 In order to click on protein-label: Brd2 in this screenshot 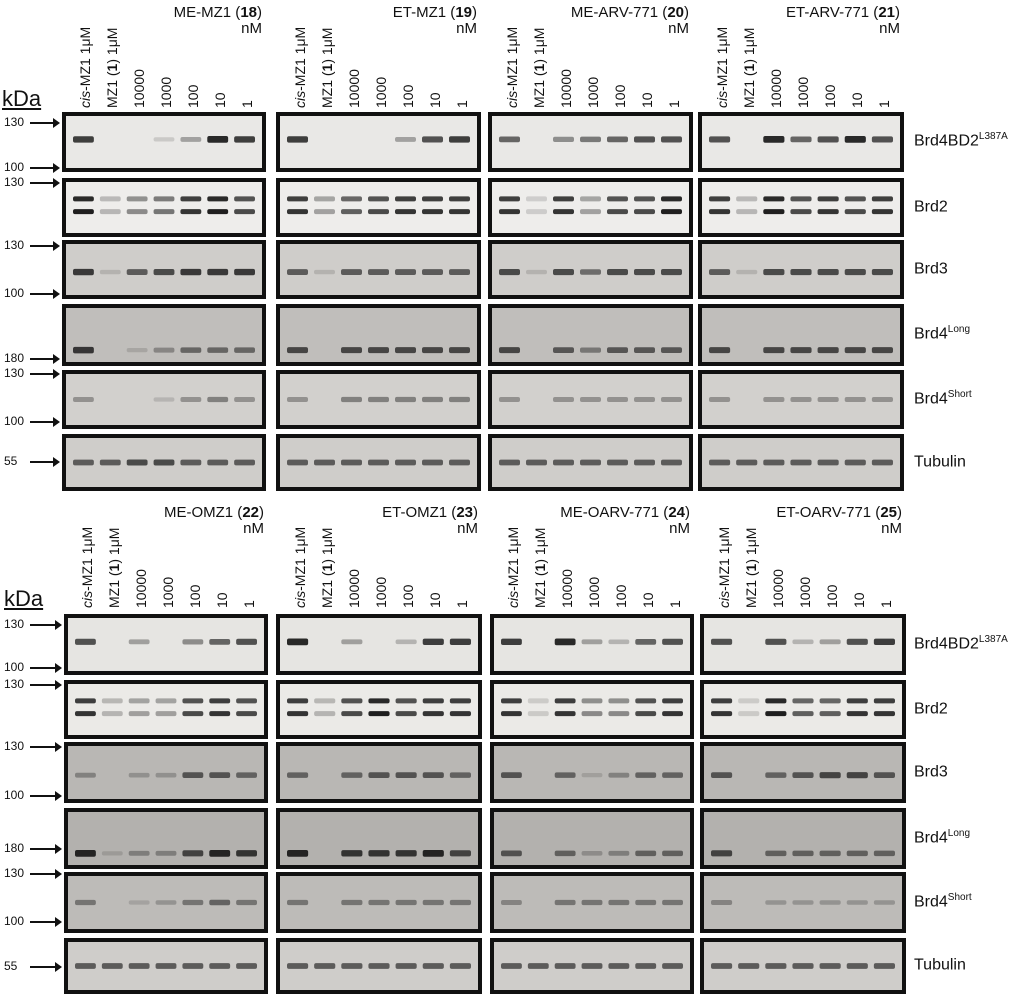, I will do `click(931, 206)`.